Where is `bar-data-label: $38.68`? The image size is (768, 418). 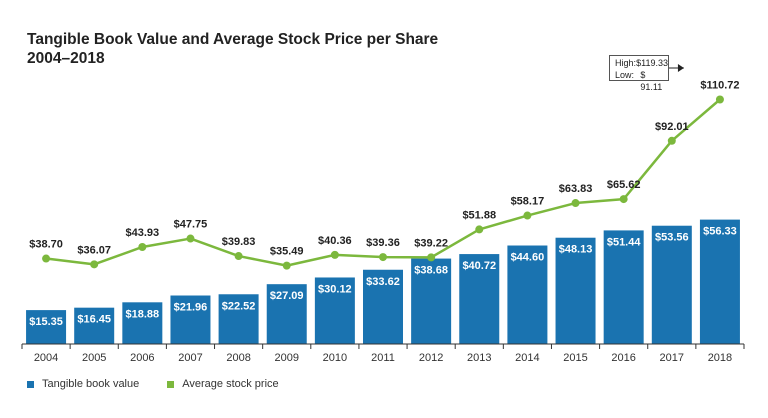 bar-data-label: $38.68 is located at coordinates (431, 271).